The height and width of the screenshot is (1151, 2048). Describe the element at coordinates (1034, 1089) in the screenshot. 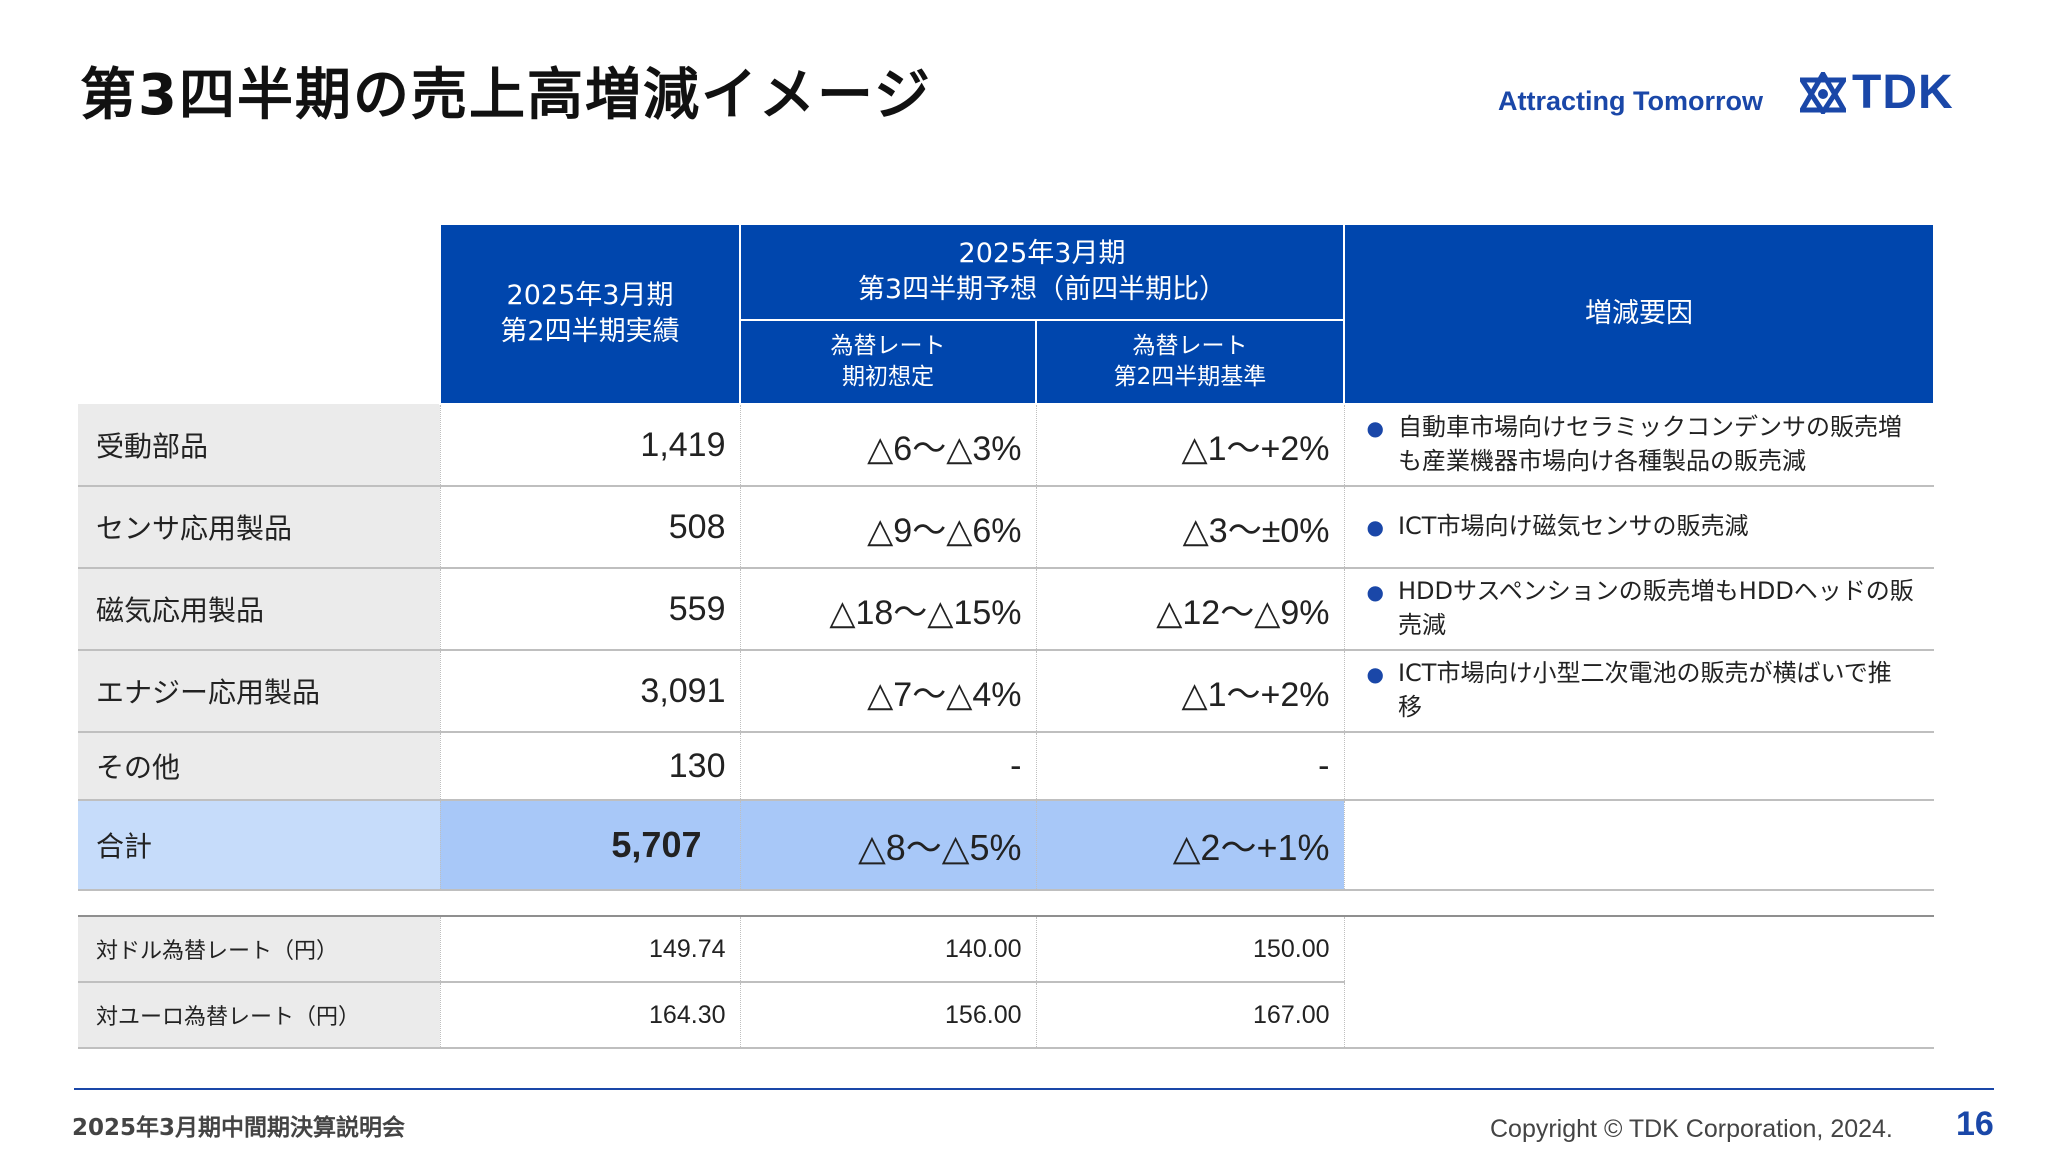

I see `footer-divider` at that location.